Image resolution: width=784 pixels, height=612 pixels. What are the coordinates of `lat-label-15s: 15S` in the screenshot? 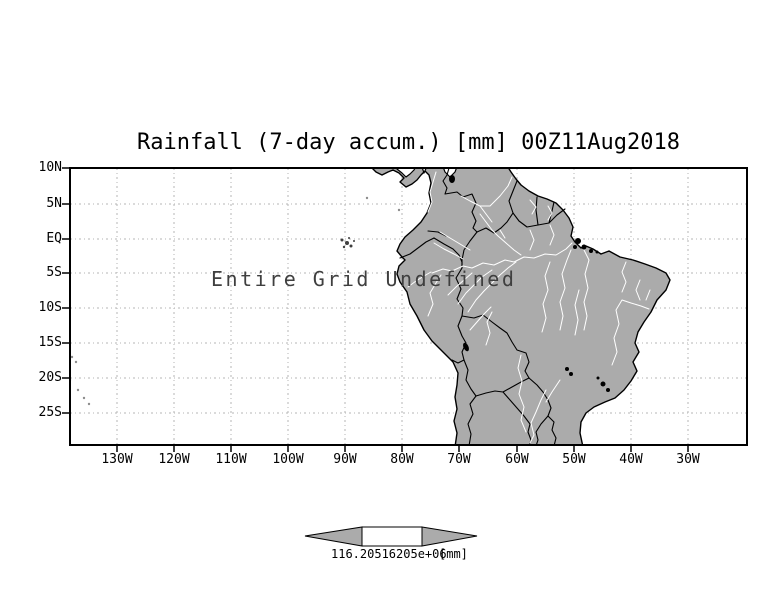 It's located at (50, 342).